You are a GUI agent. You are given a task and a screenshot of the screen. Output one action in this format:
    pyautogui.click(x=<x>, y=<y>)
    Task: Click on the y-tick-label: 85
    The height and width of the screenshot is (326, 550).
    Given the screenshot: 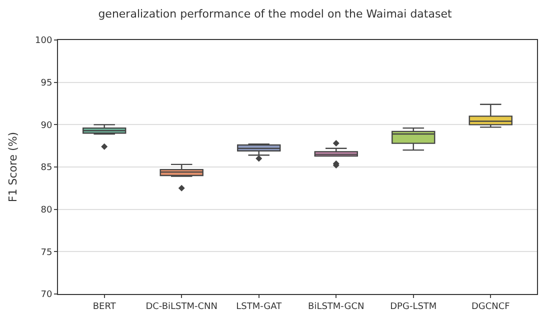 What is the action you would take?
    pyautogui.click(x=46, y=168)
    